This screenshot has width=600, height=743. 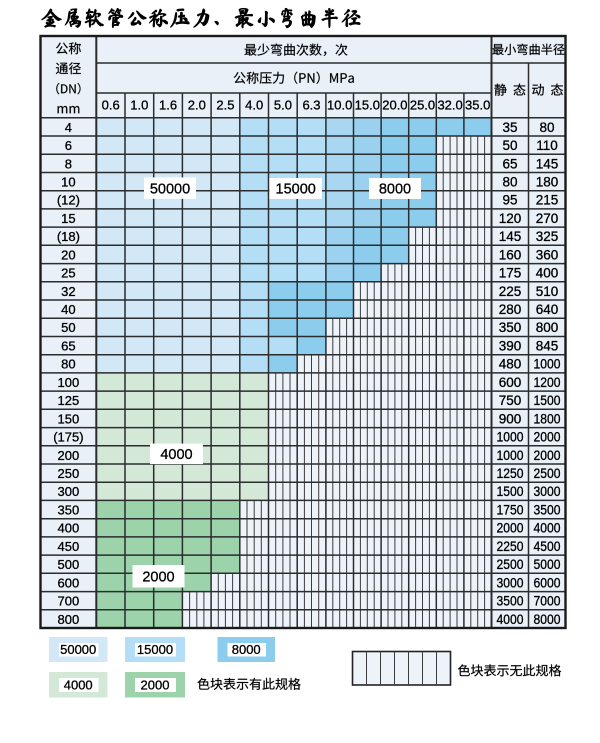 I want to click on svg-text: 2.0, so click(x=197, y=105).